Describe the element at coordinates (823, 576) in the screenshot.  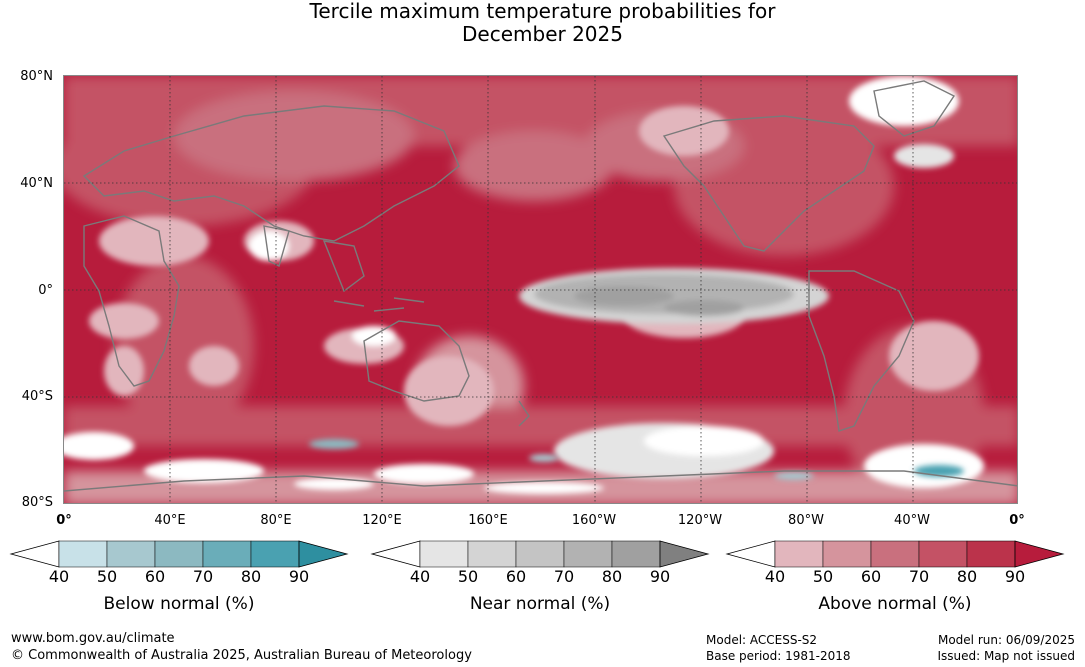
I see `above-tick-50: 50` at that location.